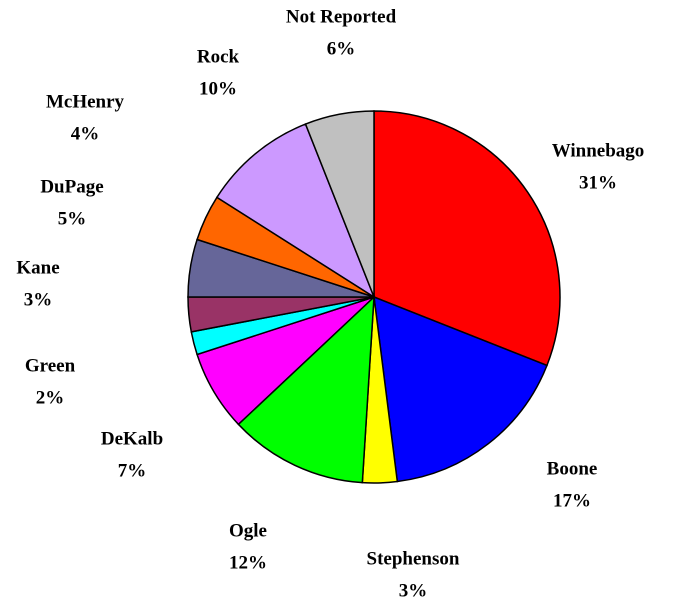 The image size is (689, 602). Describe the element at coordinates (71, 186) in the screenshot. I see `slice-label: DuPage` at that location.